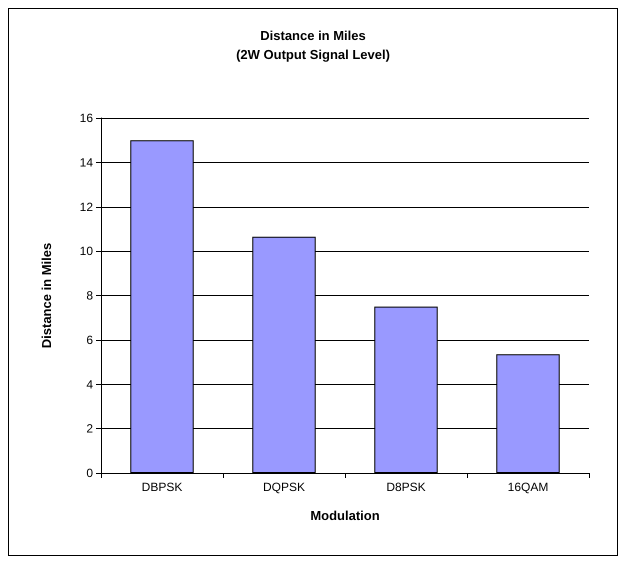  I want to click on y-tick-label: 10, so click(87, 251).